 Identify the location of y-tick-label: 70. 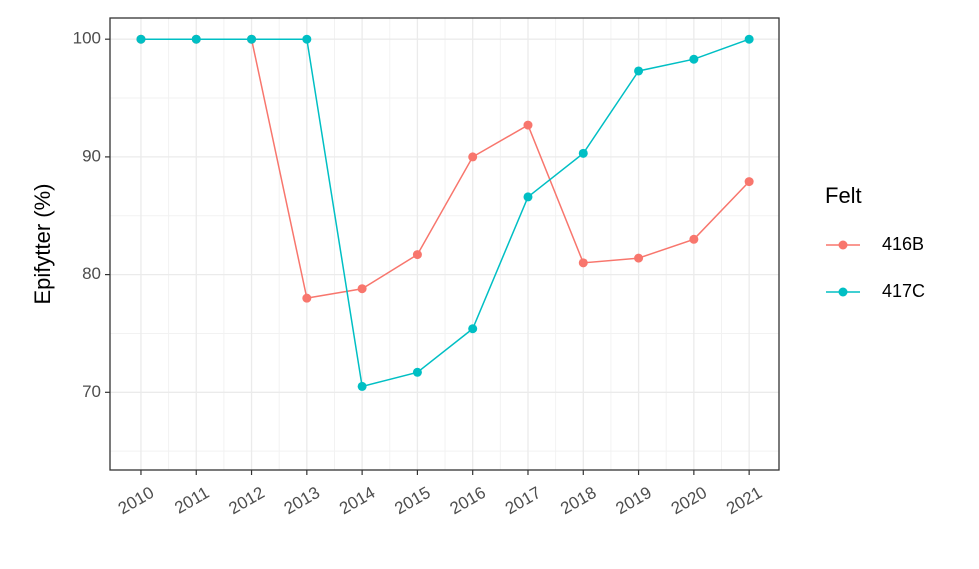
(91, 391).